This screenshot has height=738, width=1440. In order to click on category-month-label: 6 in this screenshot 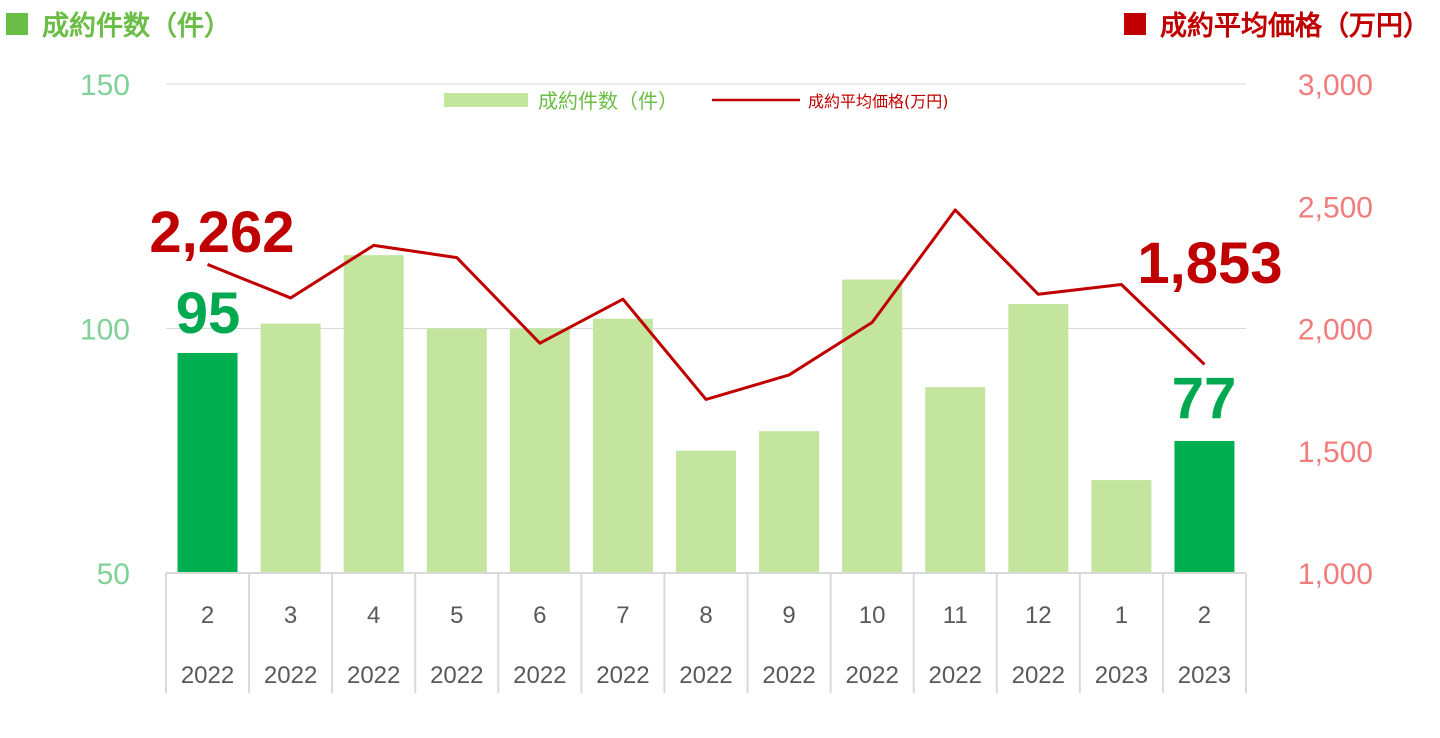, I will do `click(539, 615)`.